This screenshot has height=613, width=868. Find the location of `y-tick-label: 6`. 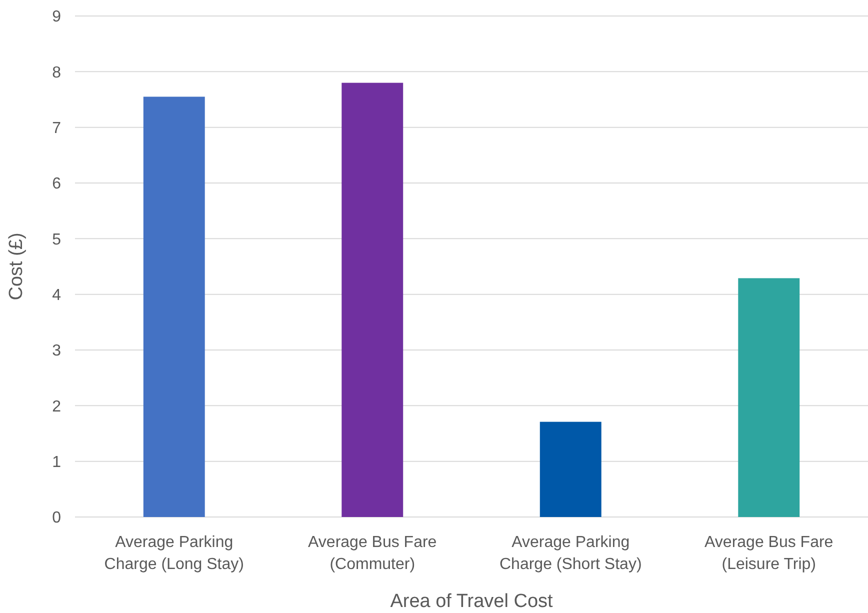

y-tick-label: 6 is located at coordinates (57, 184).